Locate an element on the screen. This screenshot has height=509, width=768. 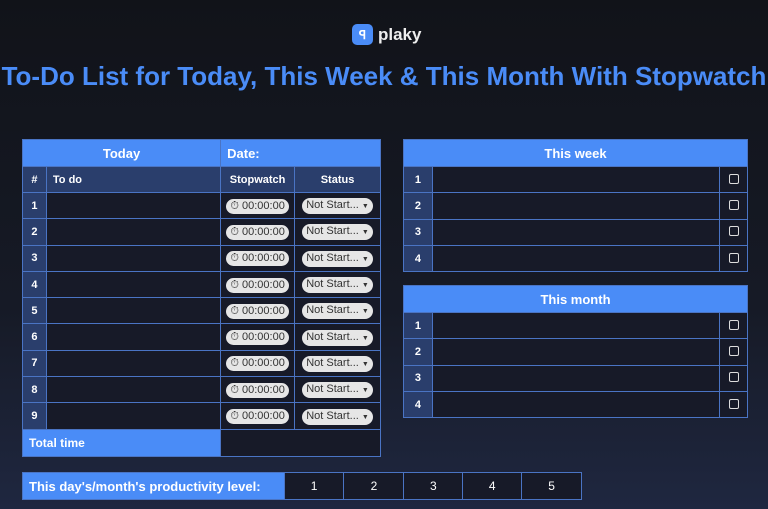
week-row: 4 is located at coordinates (575, 258).